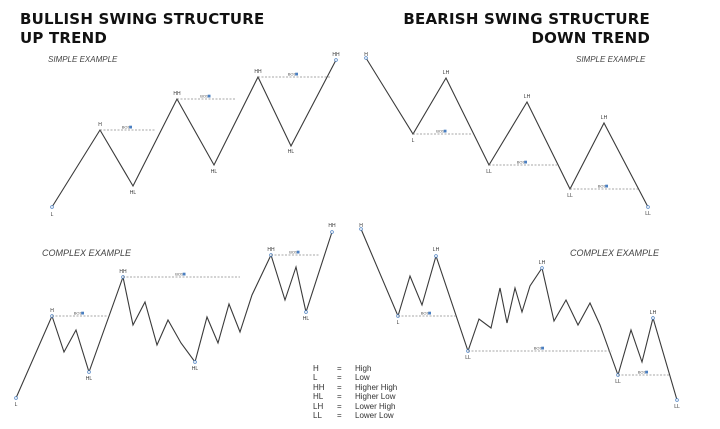  I want to click on legend-meaning: Higher Low, so click(375, 397).